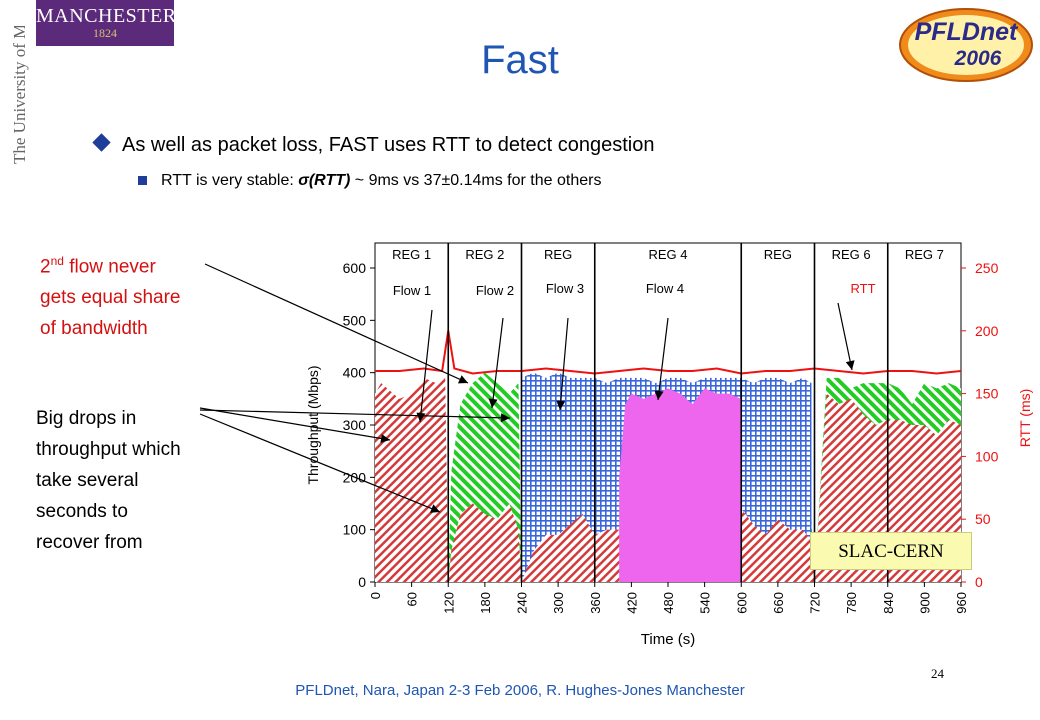 The image size is (1040, 720). What do you see at coordinates (961, 603) in the screenshot?
I see `x-tick-label: 960` at bounding box center [961, 603].